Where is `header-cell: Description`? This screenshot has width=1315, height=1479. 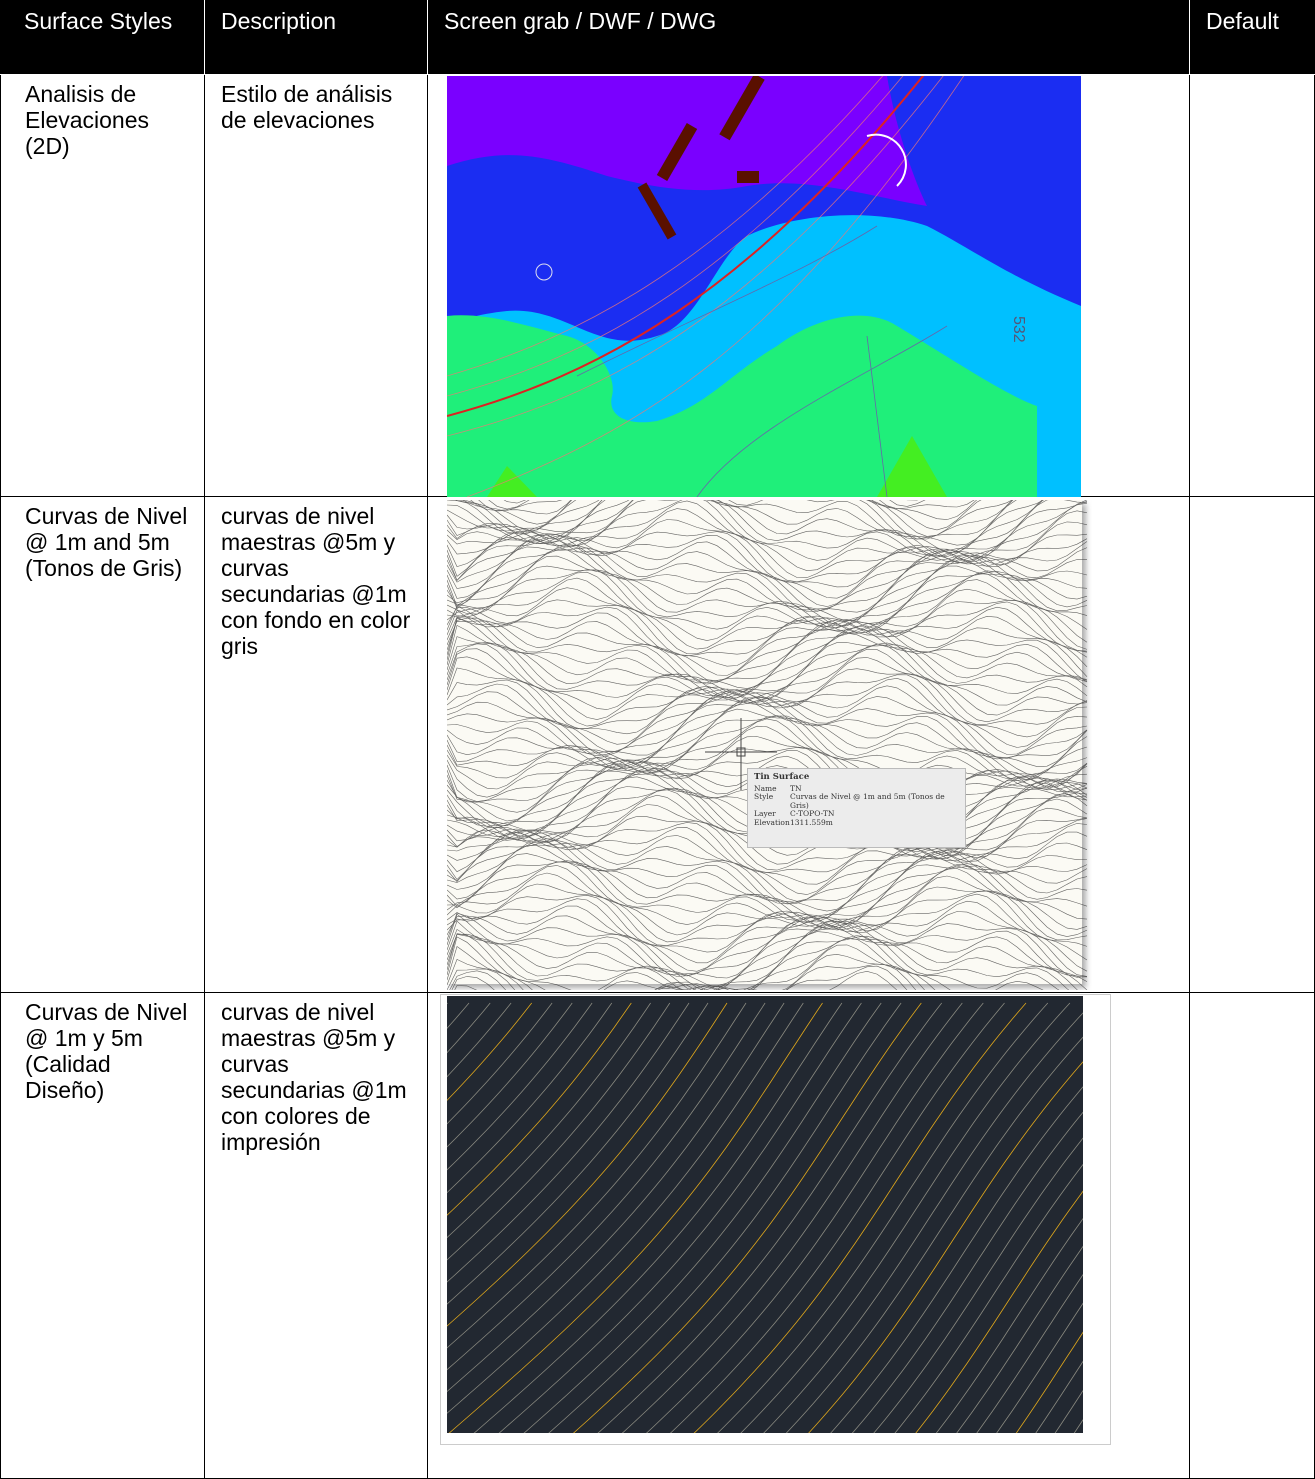
header-cell: Description is located at coordinates (316, 37).